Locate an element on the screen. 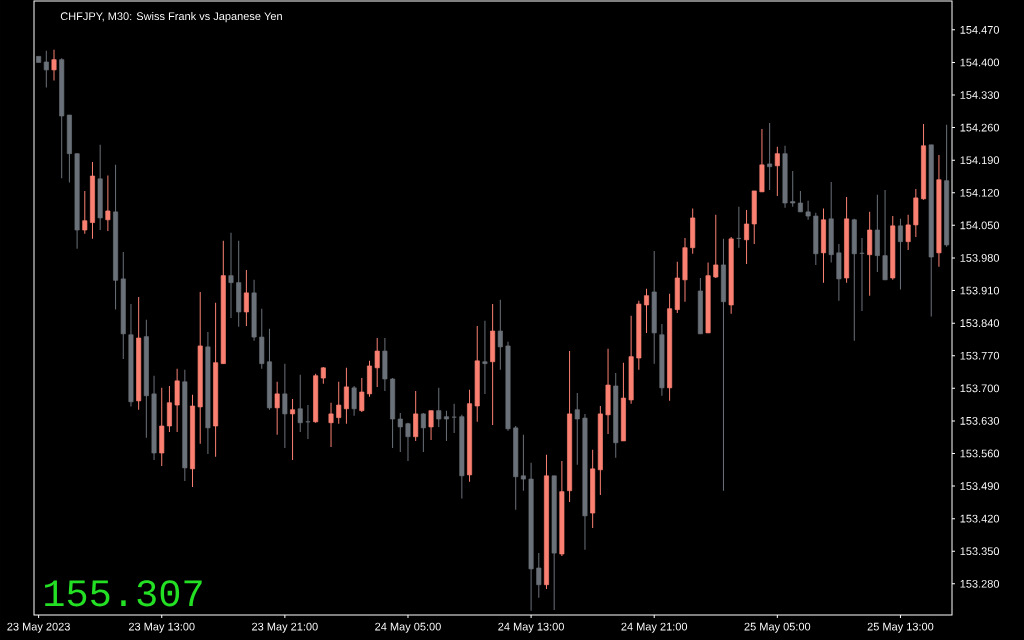  y-tick-label: 153.280 is located at coordinates (980, 583).